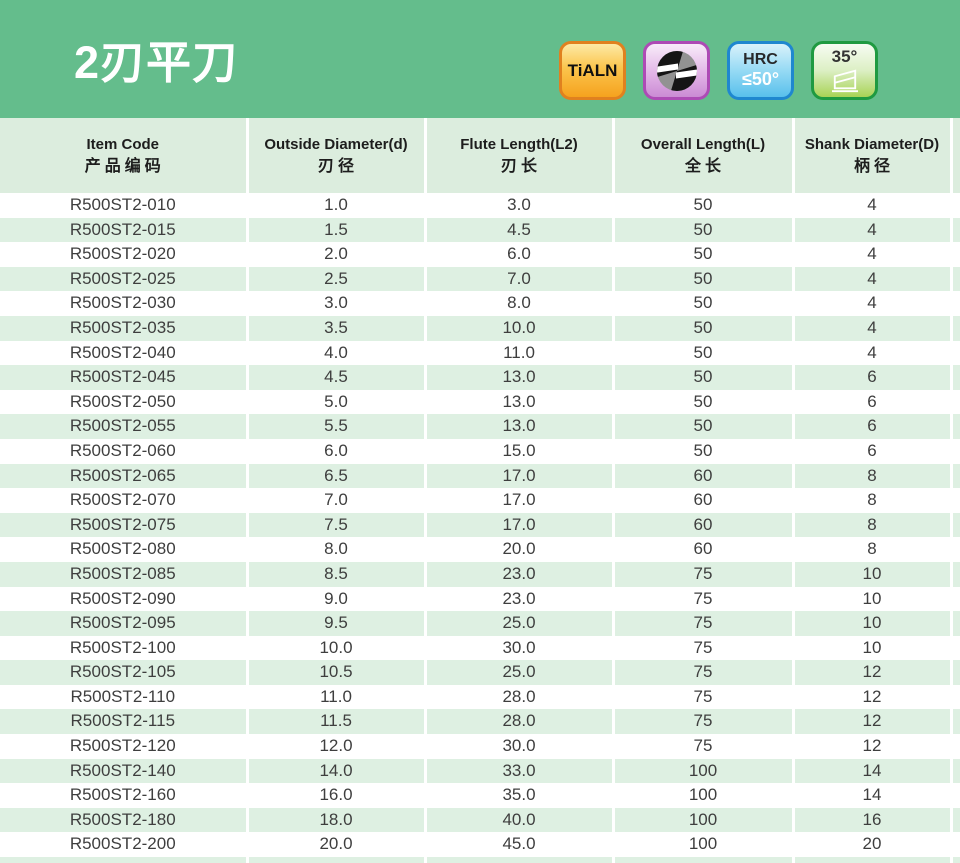 Image resolution: width=960 pixels, height=863 pixels. I want to click on table-cell: R500ST2-080, so click(123, 549).